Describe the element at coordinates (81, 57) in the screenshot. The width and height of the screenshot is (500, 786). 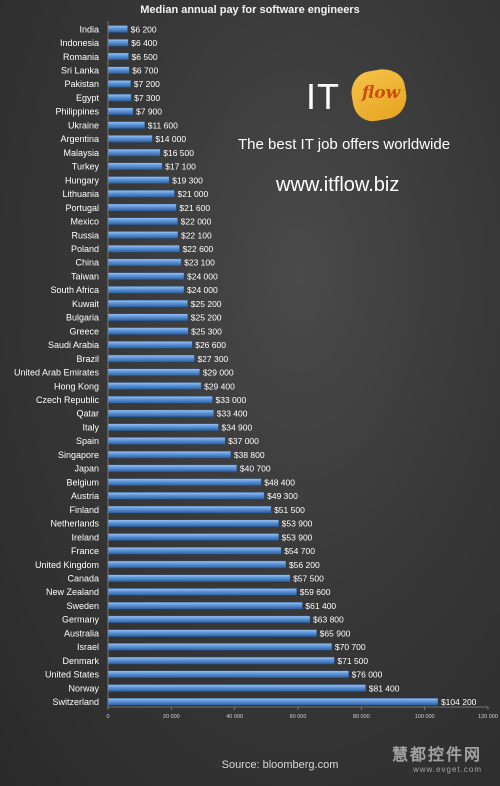
I see `category-label: Romania` at that location.